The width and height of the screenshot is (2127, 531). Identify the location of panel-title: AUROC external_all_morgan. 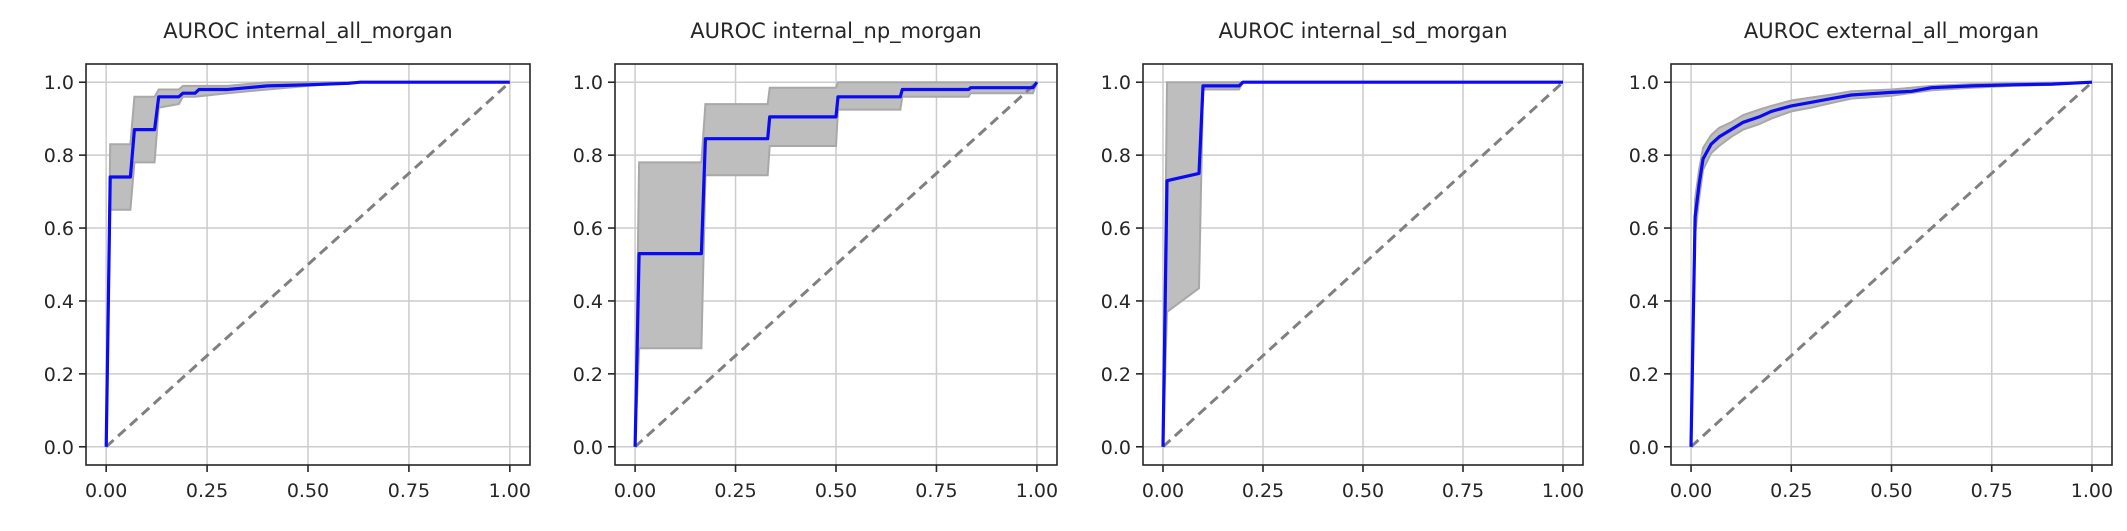
(1891, 31).